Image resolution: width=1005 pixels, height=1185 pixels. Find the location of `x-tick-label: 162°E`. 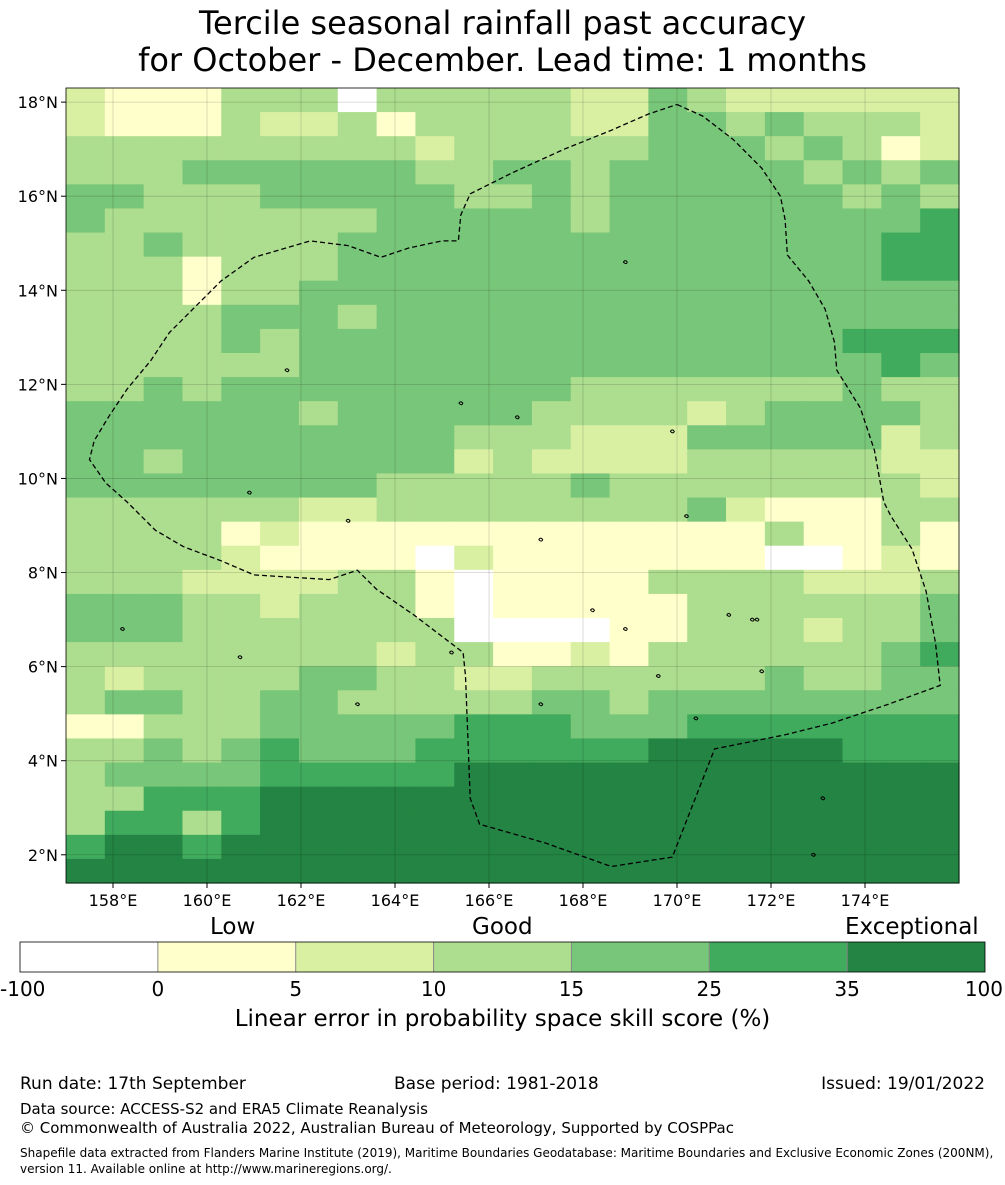

x-tick-label: 162°E is located at coordinates (301, 900).